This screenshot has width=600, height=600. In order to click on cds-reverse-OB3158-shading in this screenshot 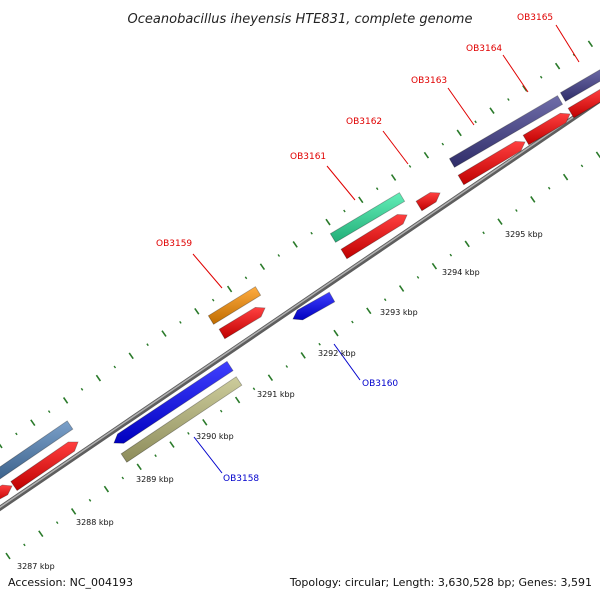, I will do `click(173, 402)`.